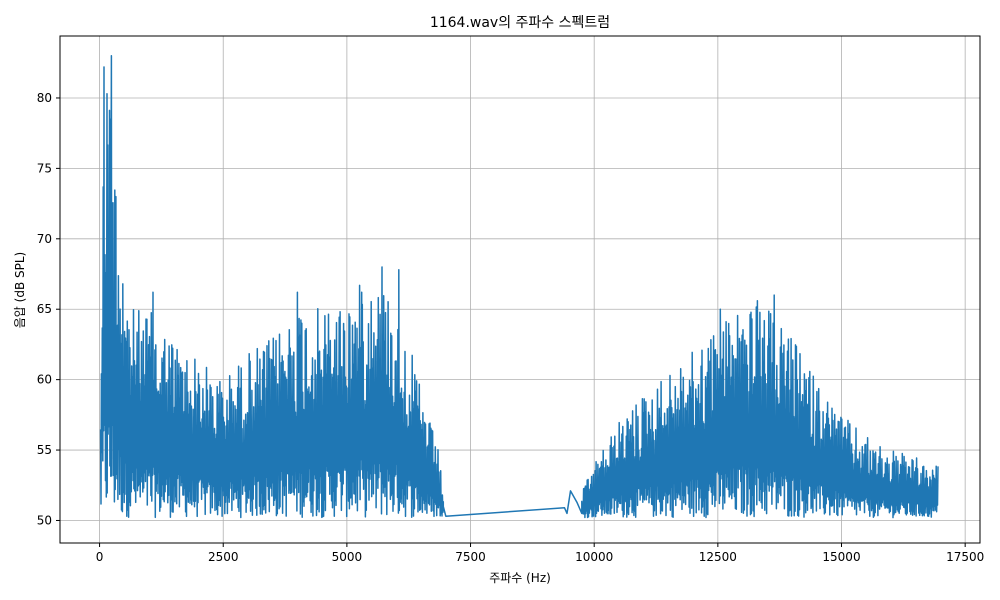 Image resolution: width=1000 pixels, height=600 pixels. Describe the element at coordinates (965, 557) in the screenshot. I see `x-tick-label: 17500` at that location.